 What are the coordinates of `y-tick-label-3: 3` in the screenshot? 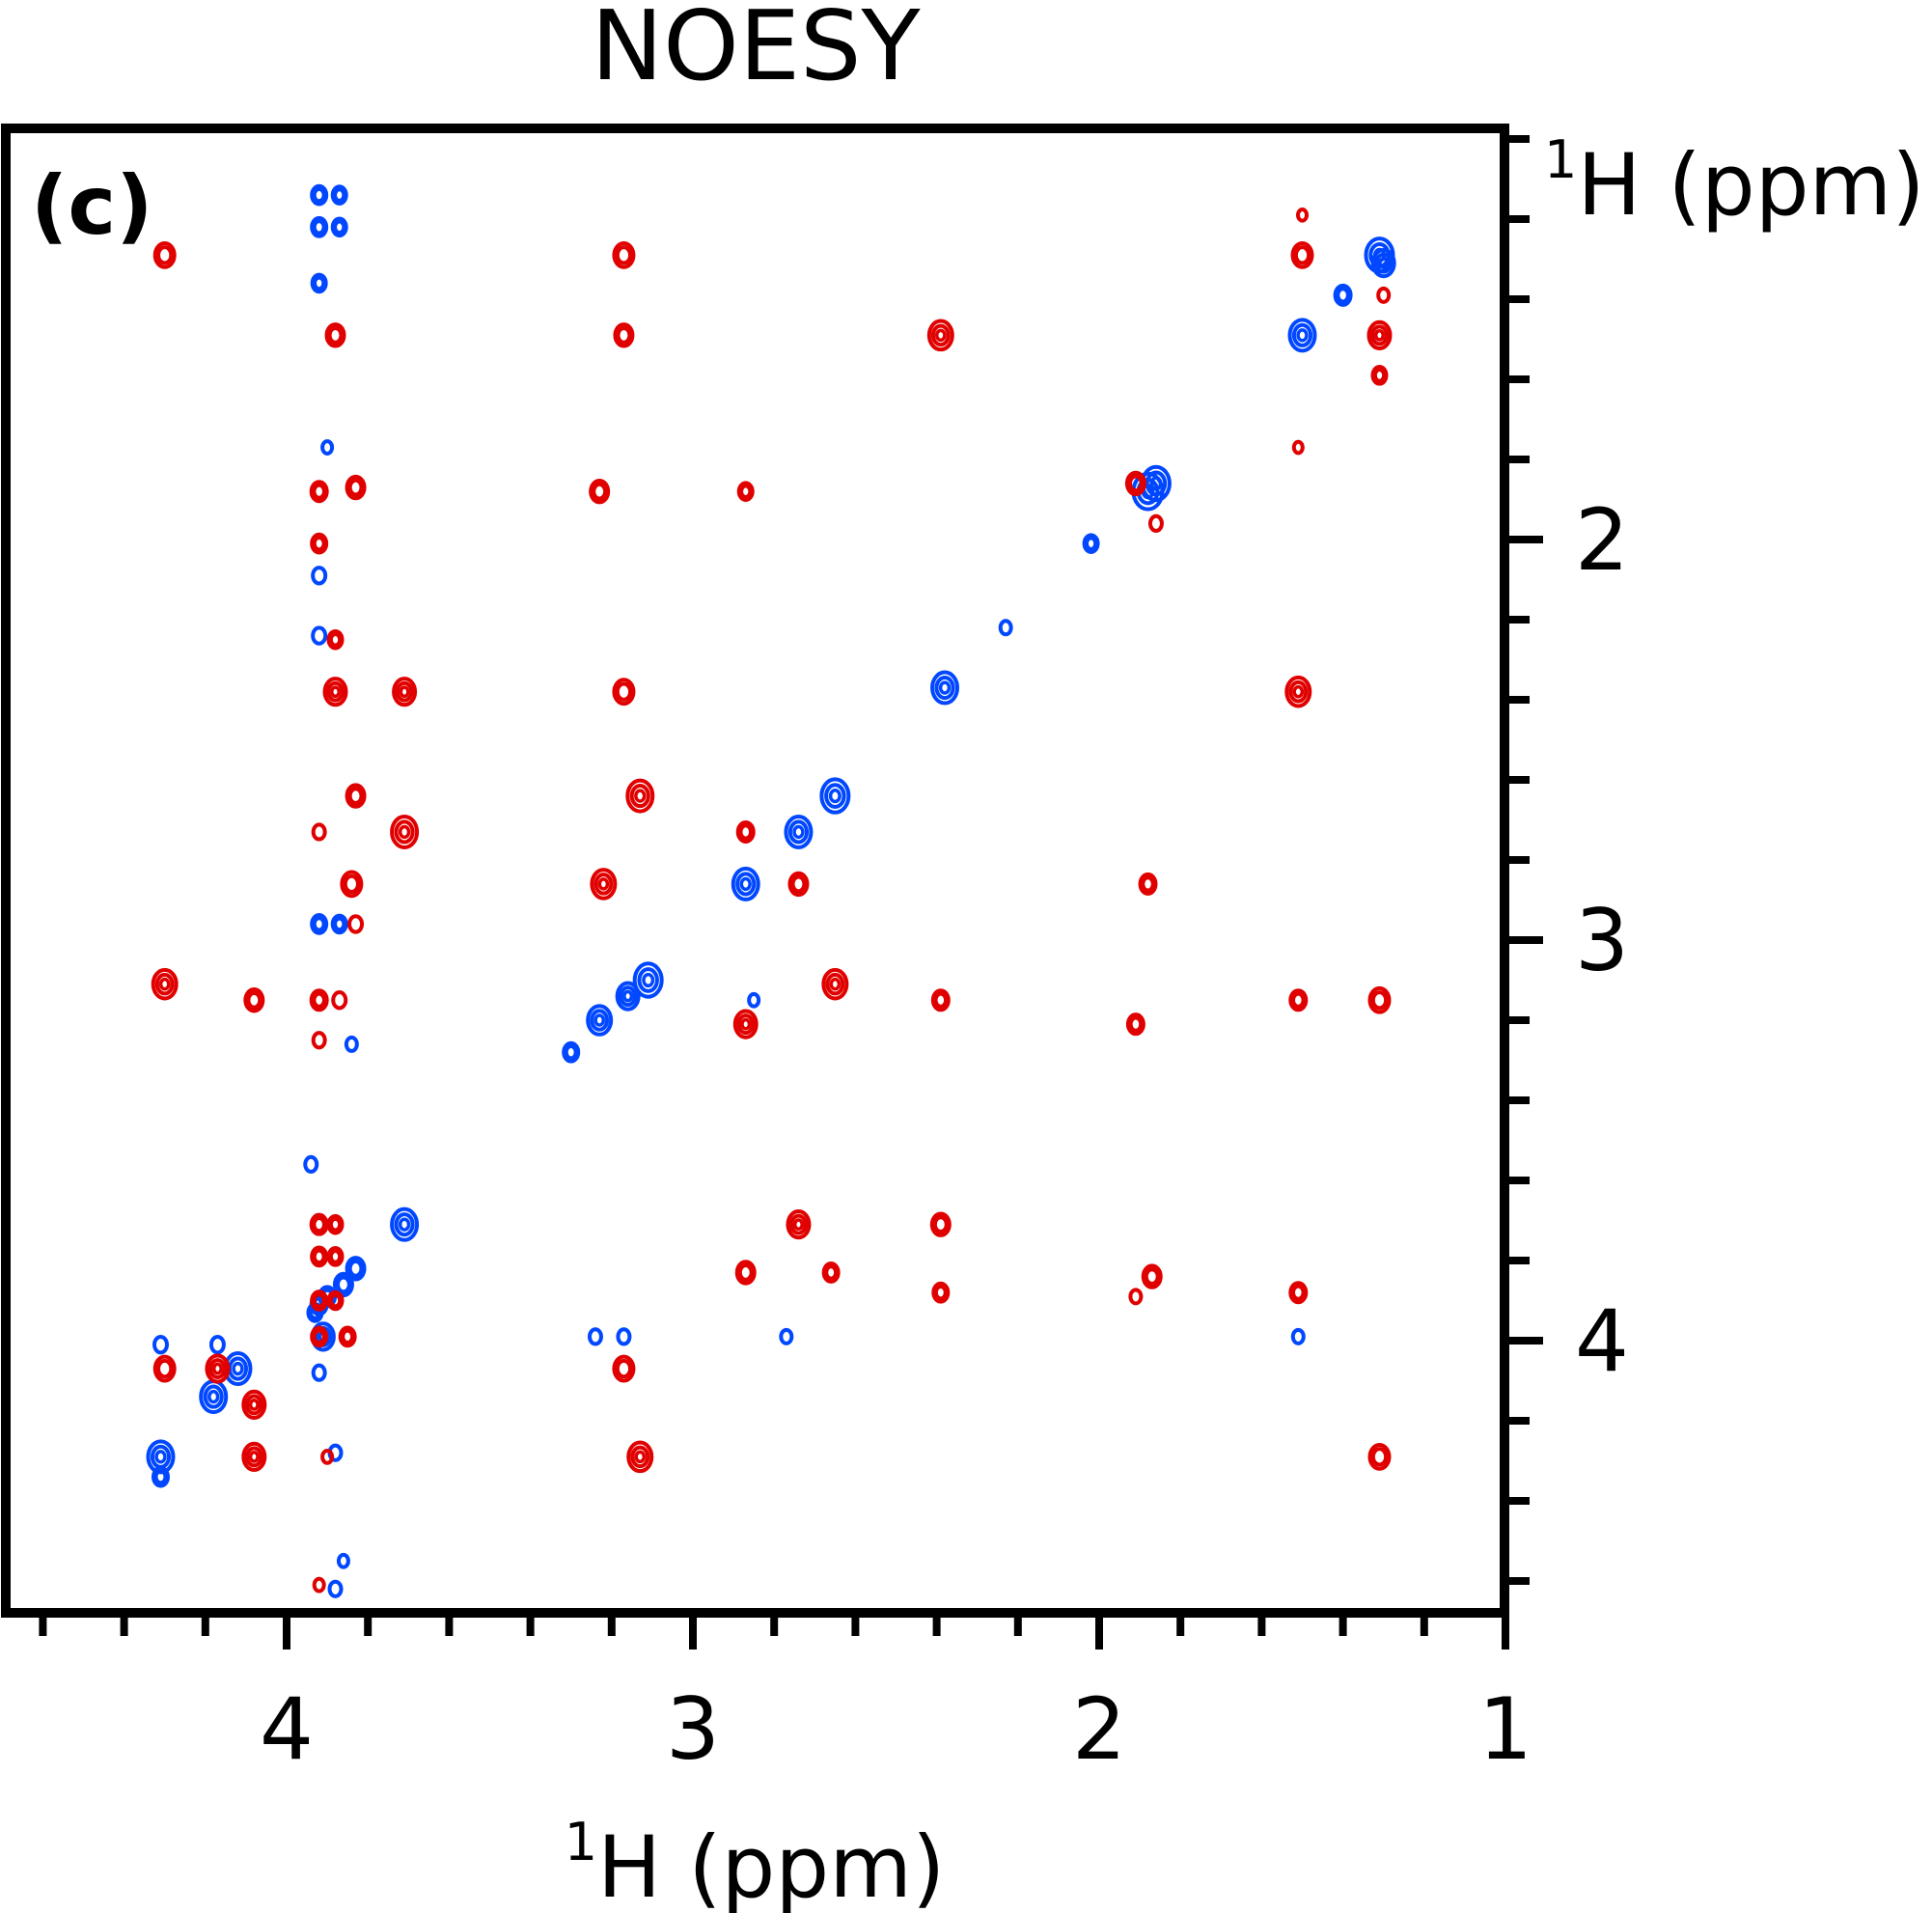 It's located at (1602, 940).